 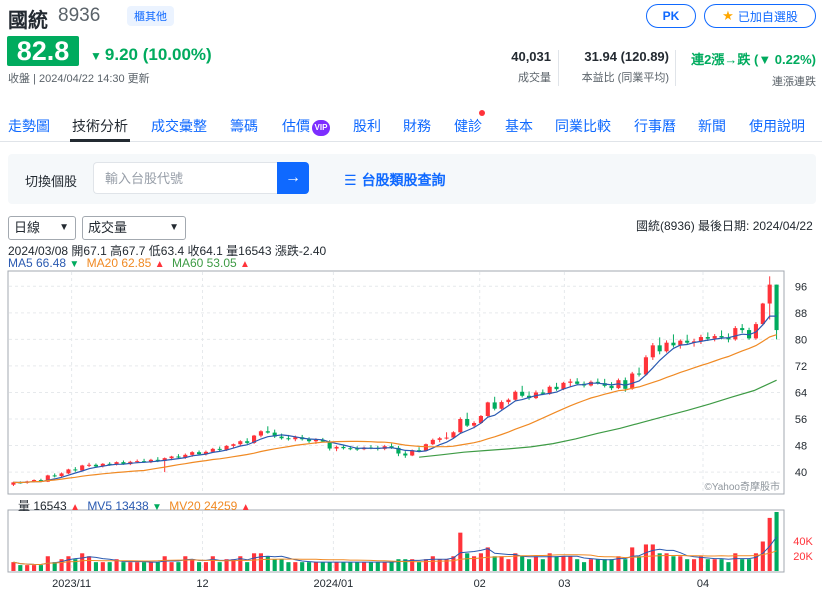 What do you see at coordinates (482, 113) in the screenshot?
I see `notification-dot-icon` at bounding box center [482, 113].